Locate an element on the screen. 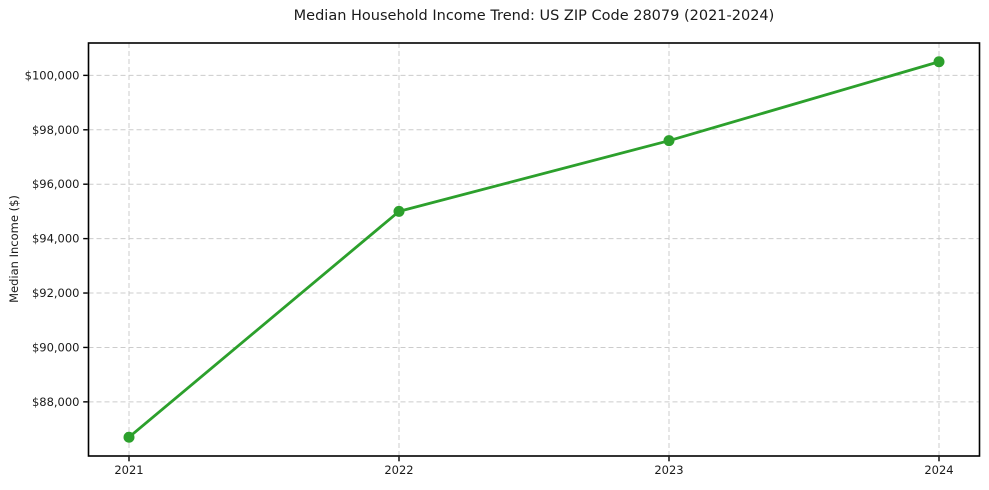 The height and width of the screenshot is (490, 989). y-tick-label: $96,000 is located at coordinates (56, 184).